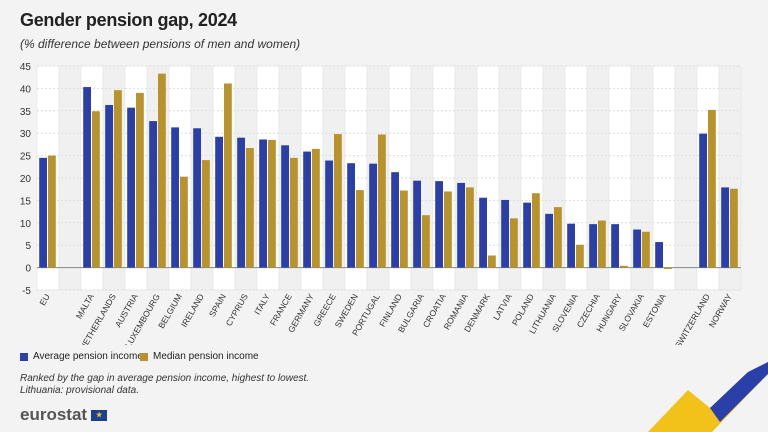  Describe the element at coordinates (217, 305) in the screenshot. I see `x-tick-label: SPAIN` at that location.